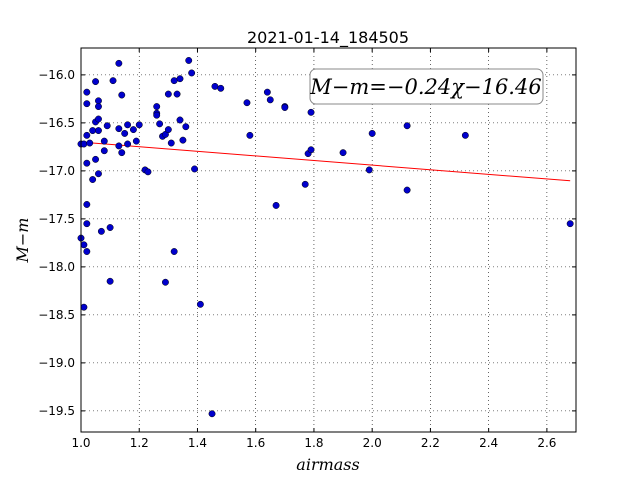  What do you see at coordinates (56, 123) in the screenshot?
I see `y-tick-label: −16.5` at bounding box center [56, 123].